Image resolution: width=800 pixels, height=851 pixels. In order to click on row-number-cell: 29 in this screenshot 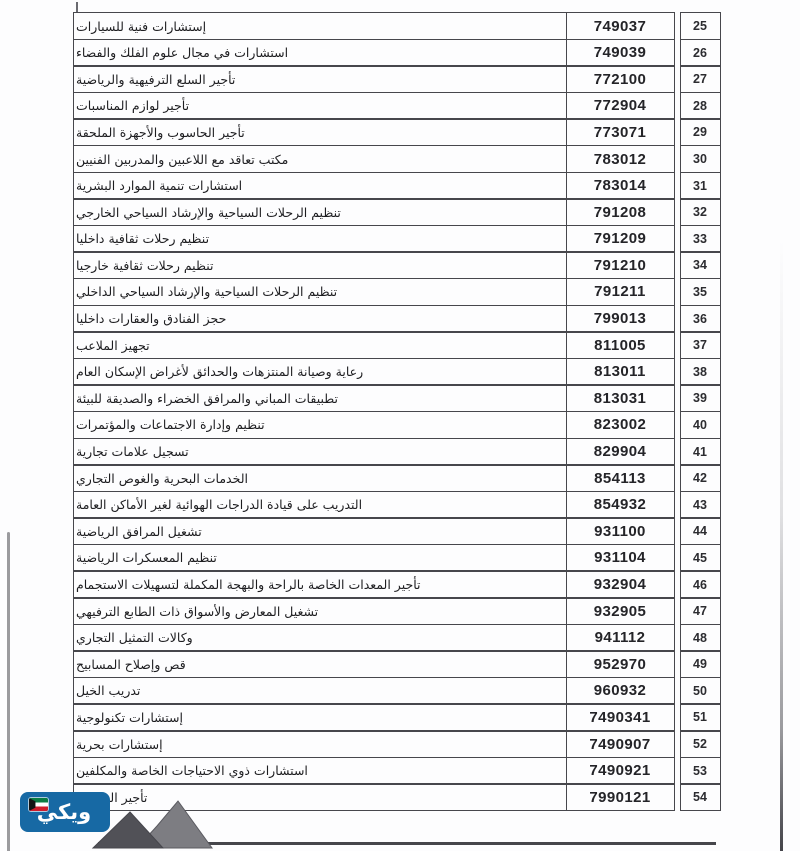, I will do `click(700, 132)`.